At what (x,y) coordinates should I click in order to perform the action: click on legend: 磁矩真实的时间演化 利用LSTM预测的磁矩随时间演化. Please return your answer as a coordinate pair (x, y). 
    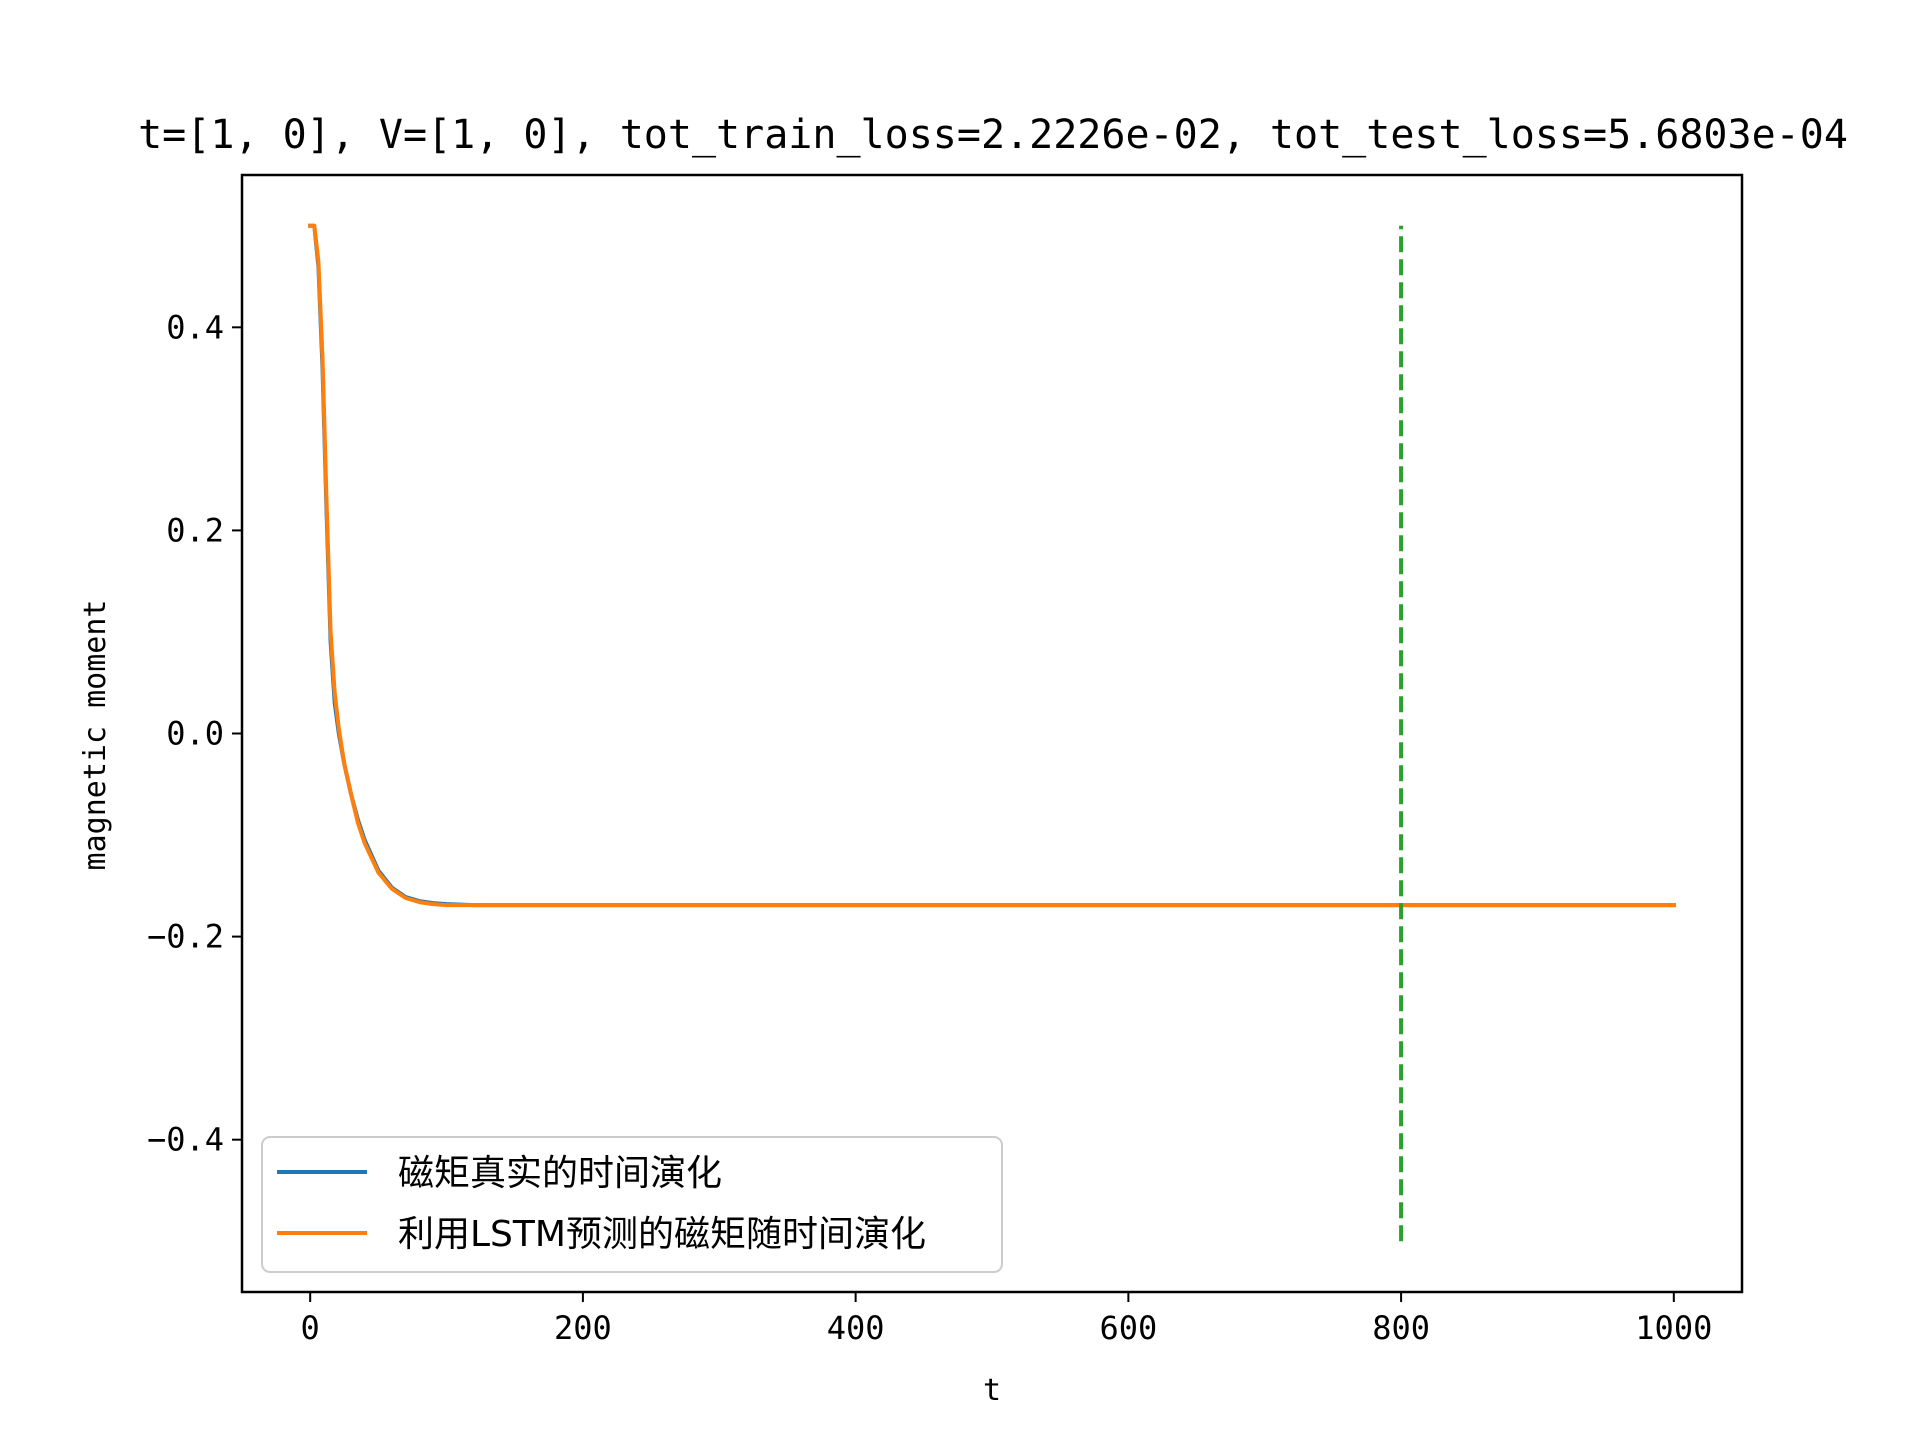
    Looking at the image, I should click on (632, 1204).